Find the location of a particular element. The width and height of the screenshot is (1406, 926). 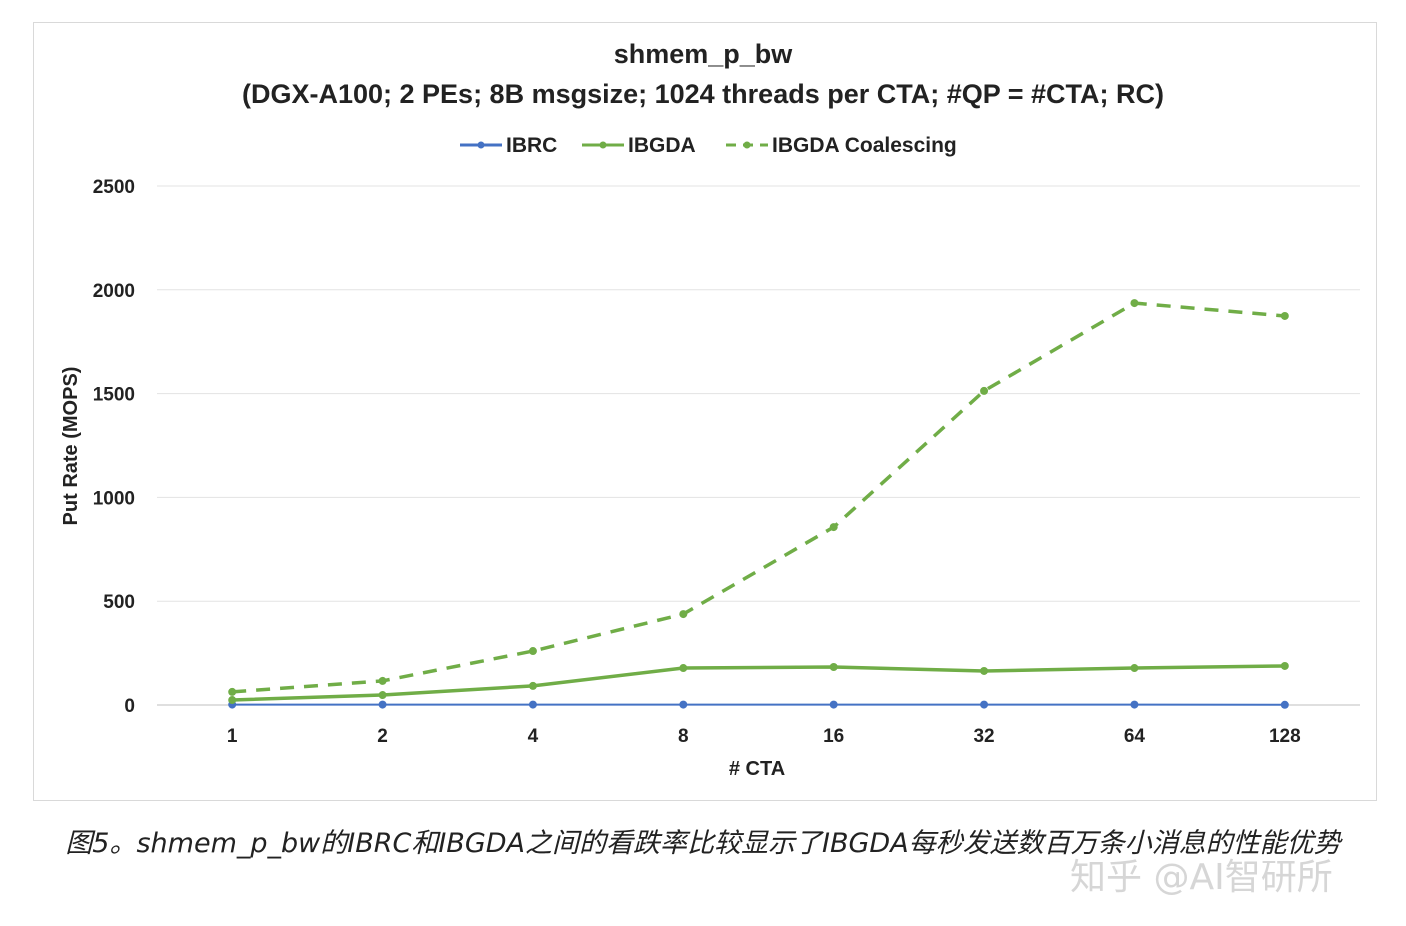

legend-label-1: IBGDA is located at coordinates (662, 145).